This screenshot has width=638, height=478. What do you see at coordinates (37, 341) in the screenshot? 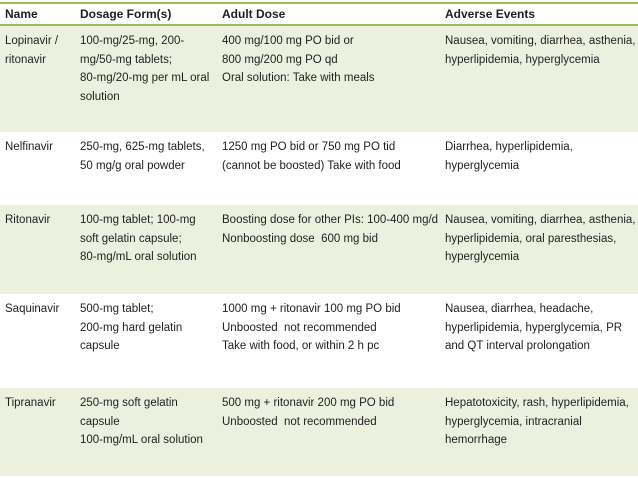
I see `cell-name: Saquinavir` at bounding box center [37, 341].